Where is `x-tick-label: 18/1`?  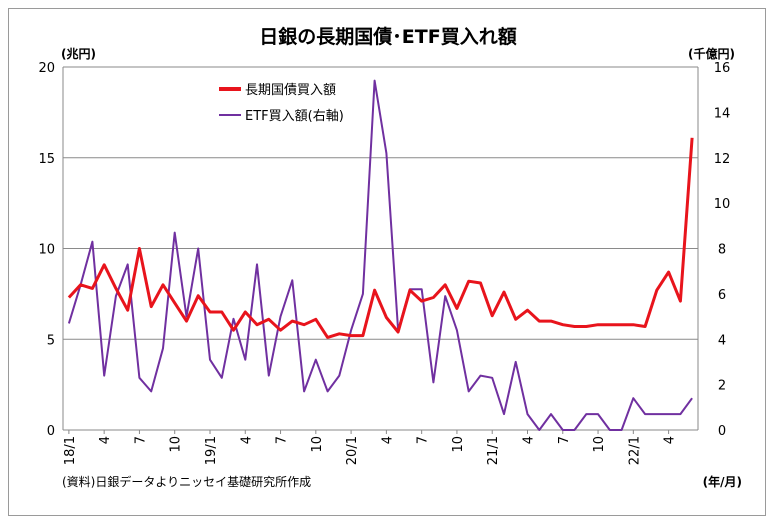 x-tick-label: 18/1 is located at coordinates (70, 450).